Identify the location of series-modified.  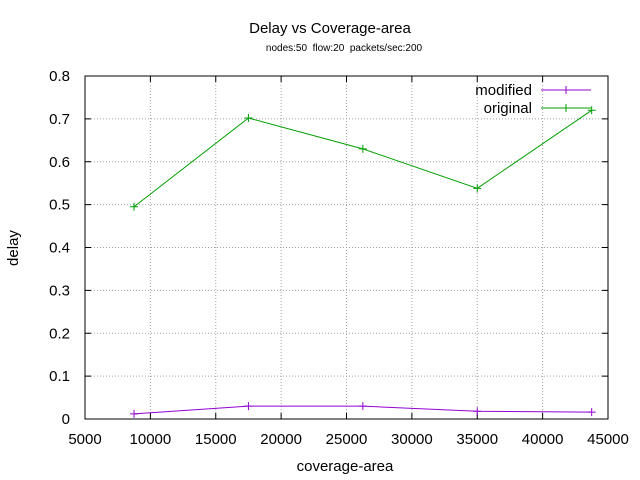
(363, 410).